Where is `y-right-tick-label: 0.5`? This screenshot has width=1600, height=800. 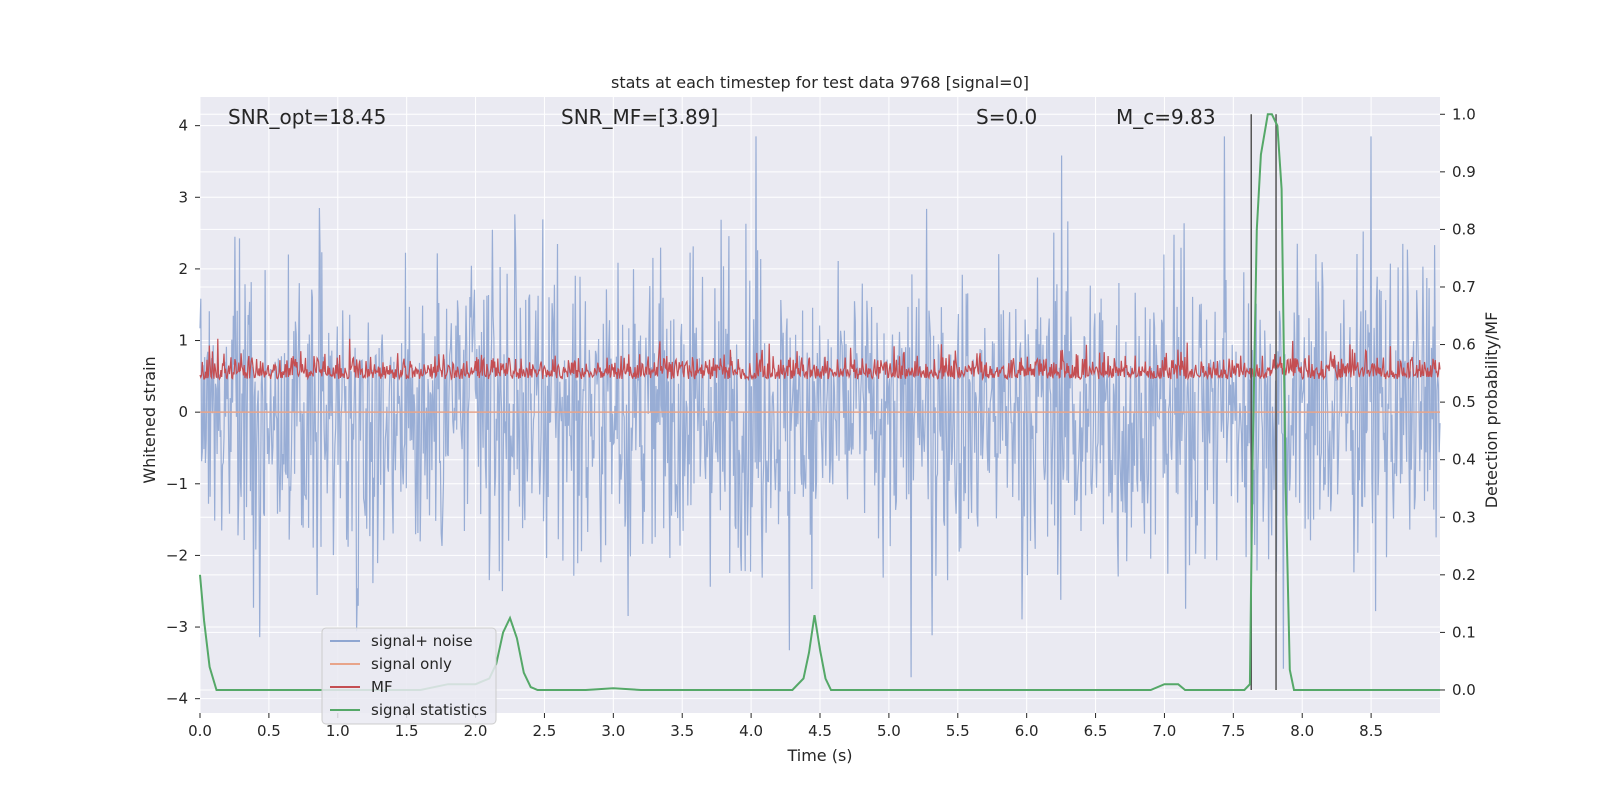 y-right-tick-label: 0.5 is located at coordinates (1464, 402).